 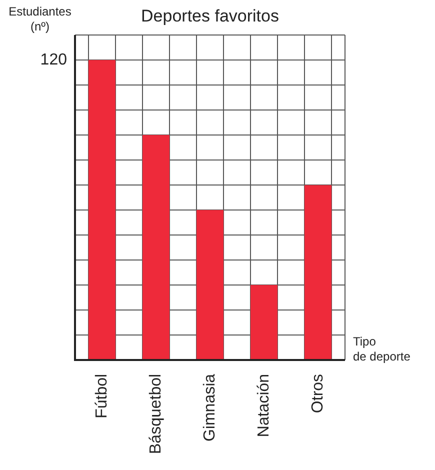 What do you see at coordinates (155, 414) in the screenshot?
I see `x-tick-label: Básquetbol` at bounding box center [155, 414].